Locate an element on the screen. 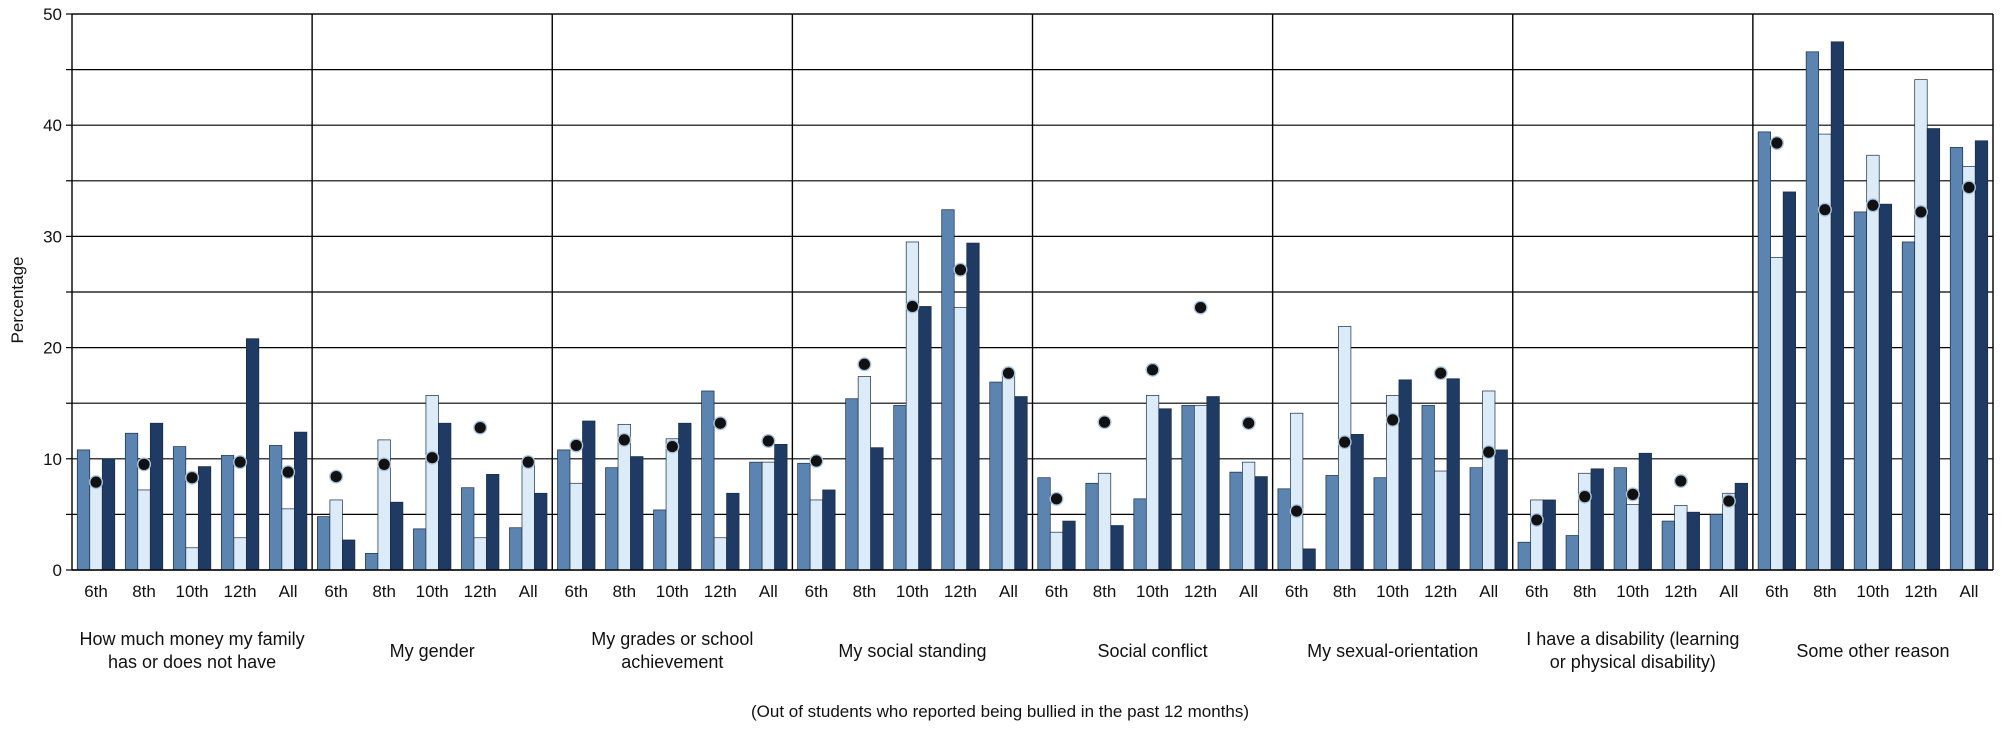 This screenshot has height=731, width=2001. y-tick-label: 30 is located at coordinates (52, 236).